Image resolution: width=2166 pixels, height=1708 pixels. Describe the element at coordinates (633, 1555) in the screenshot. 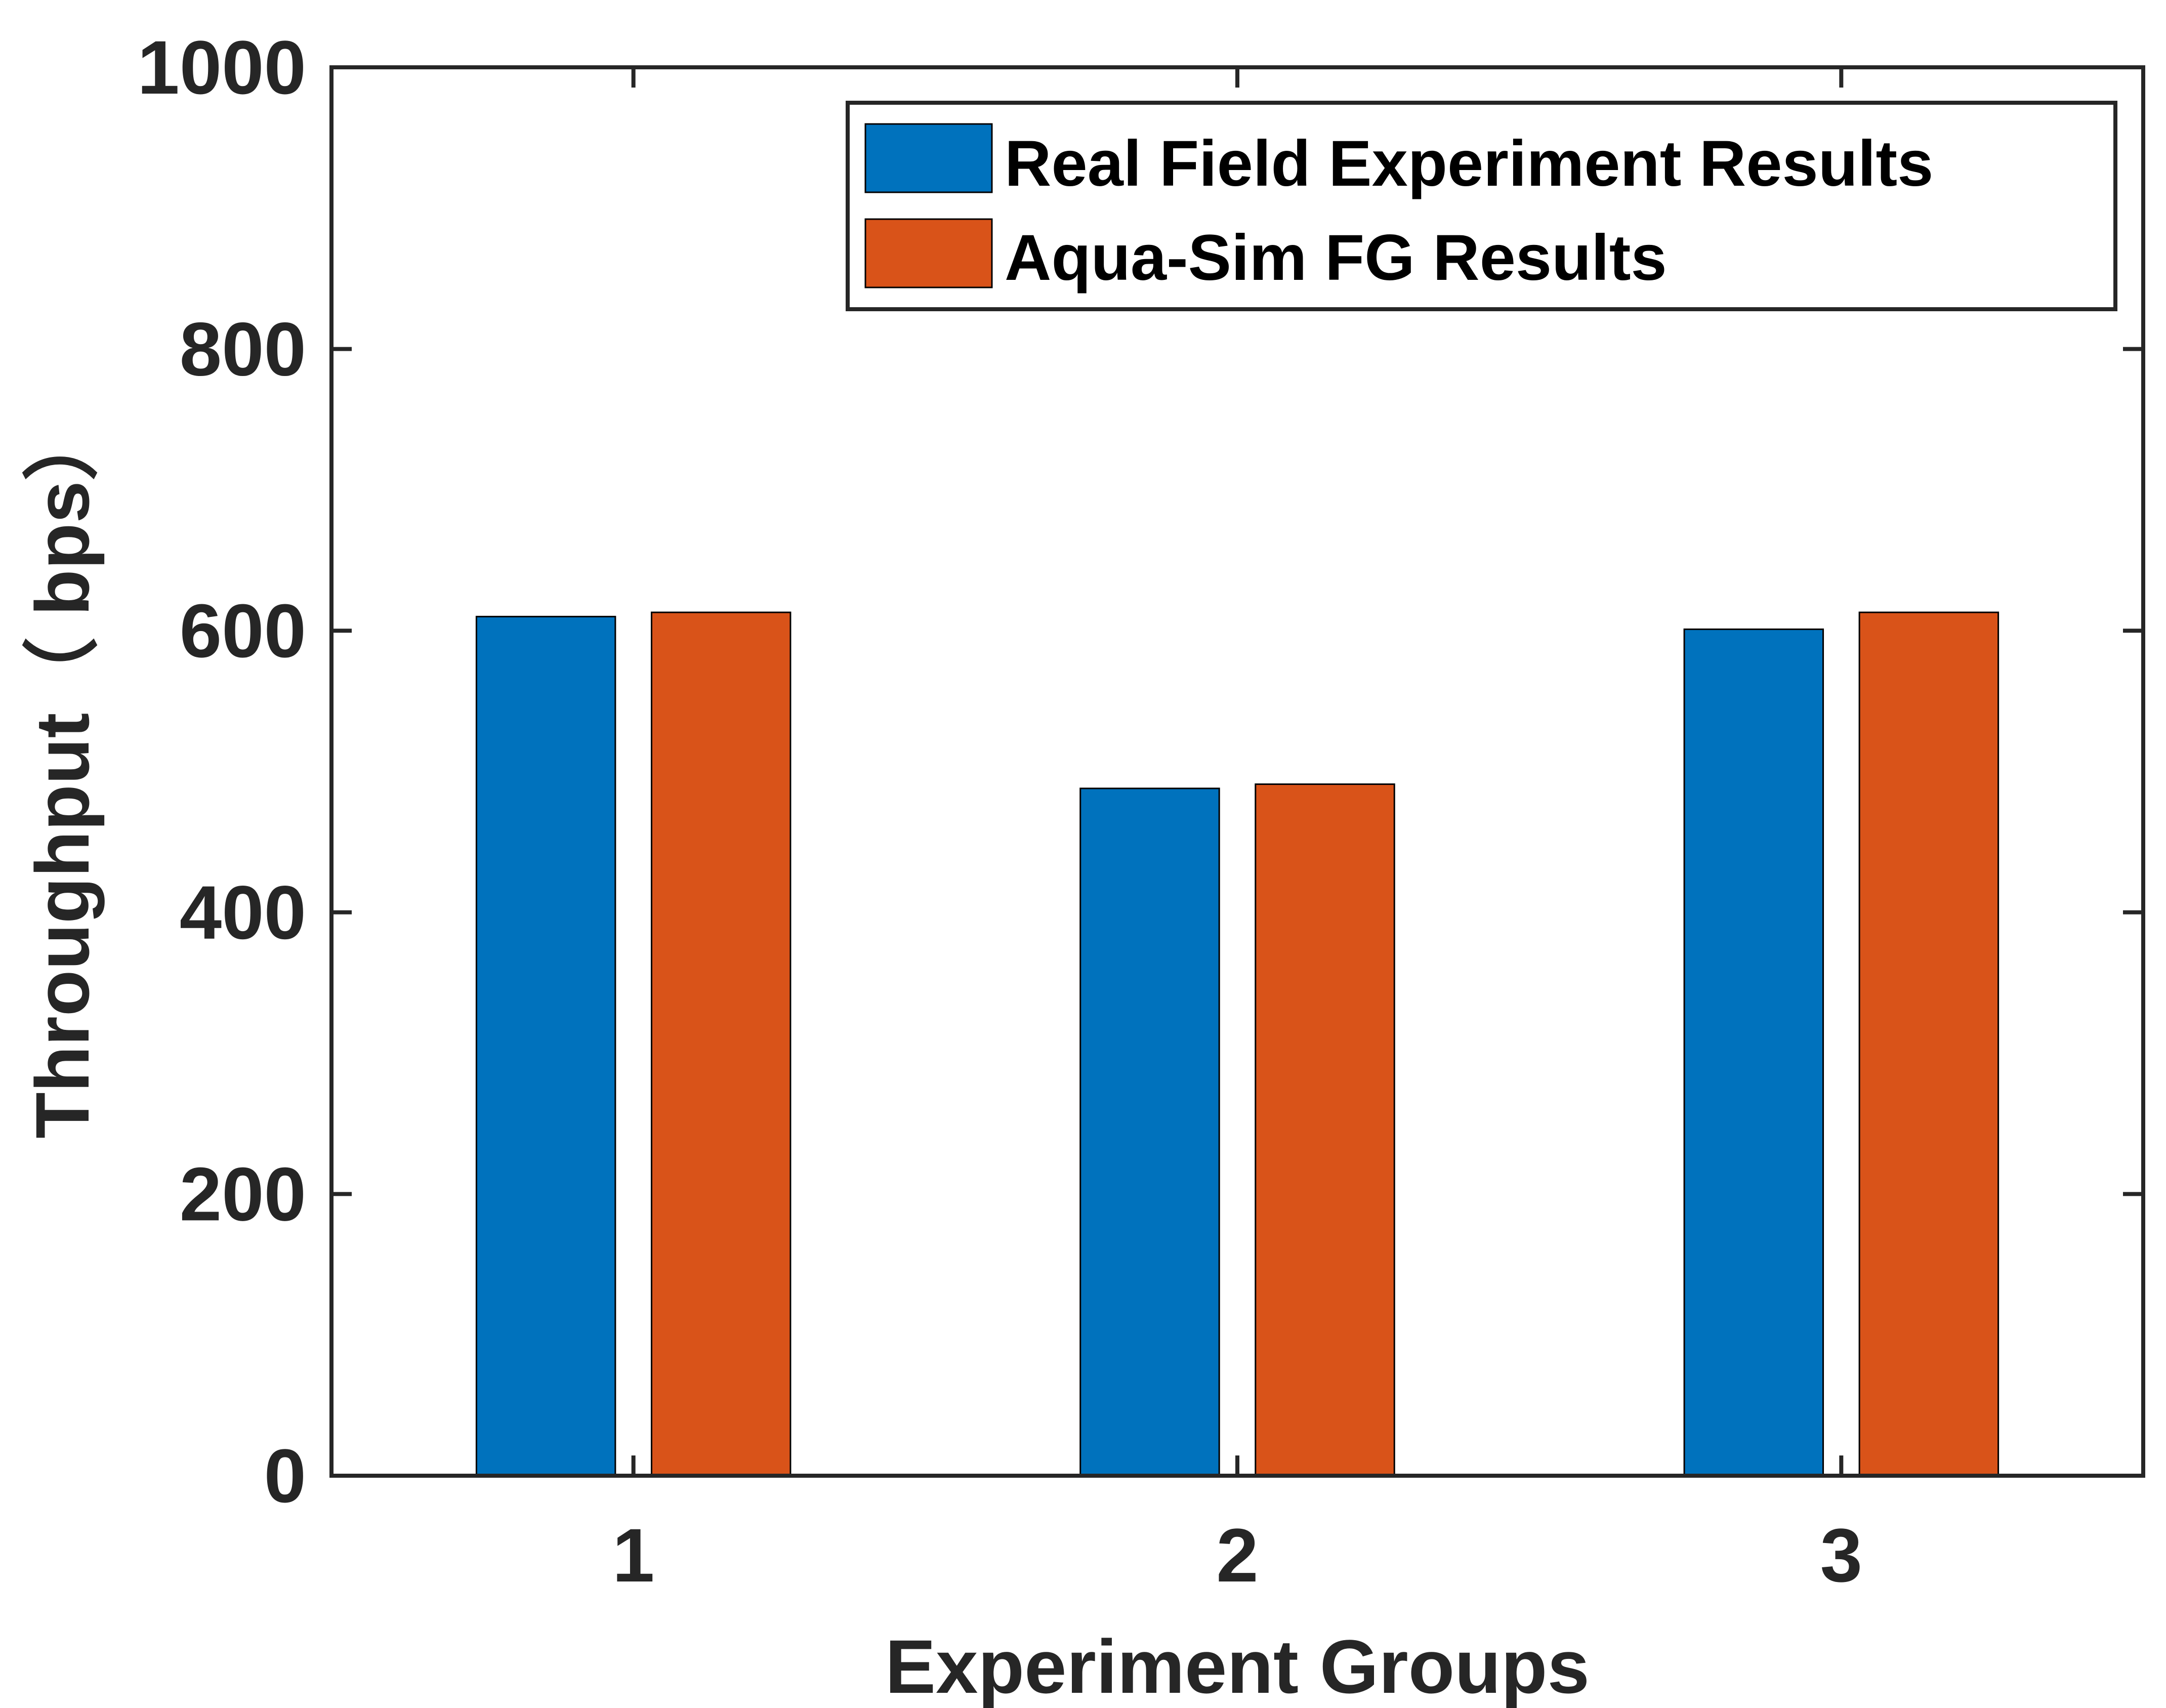

I see `x-tick-label: 1` at that location.